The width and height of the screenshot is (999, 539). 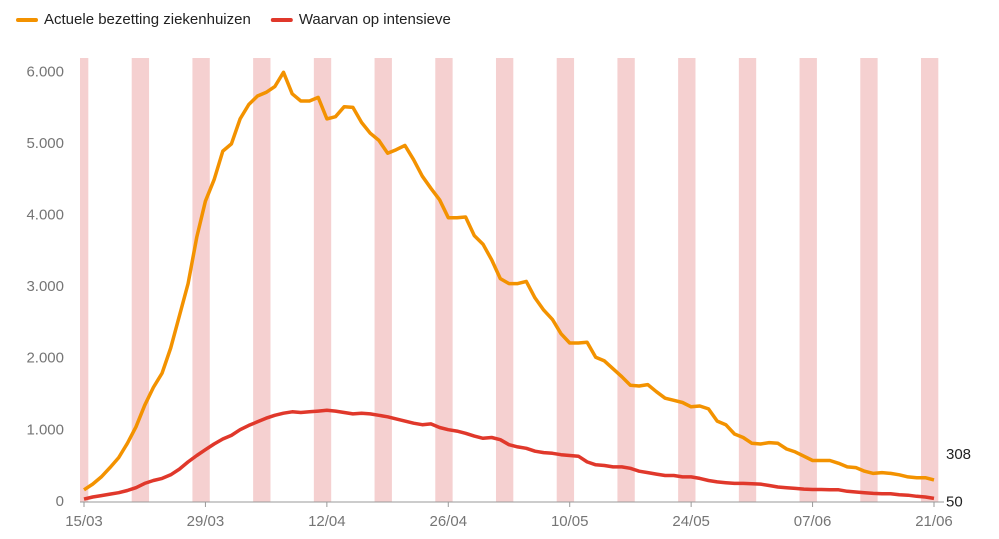 What do you see at coordinates (45, 215) in the screenshot?
I see `y-tick-label: 4.000` at bounding box center [45, 215].